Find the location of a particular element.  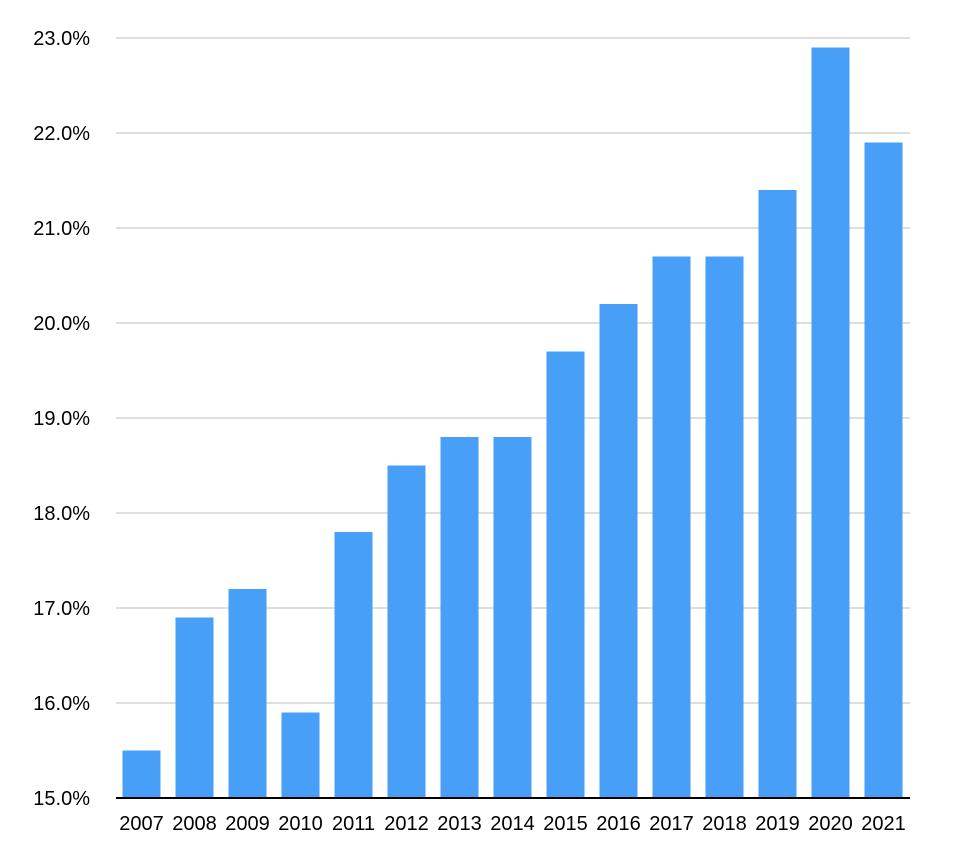

bar-2015 is located at coordinates (565, 574).